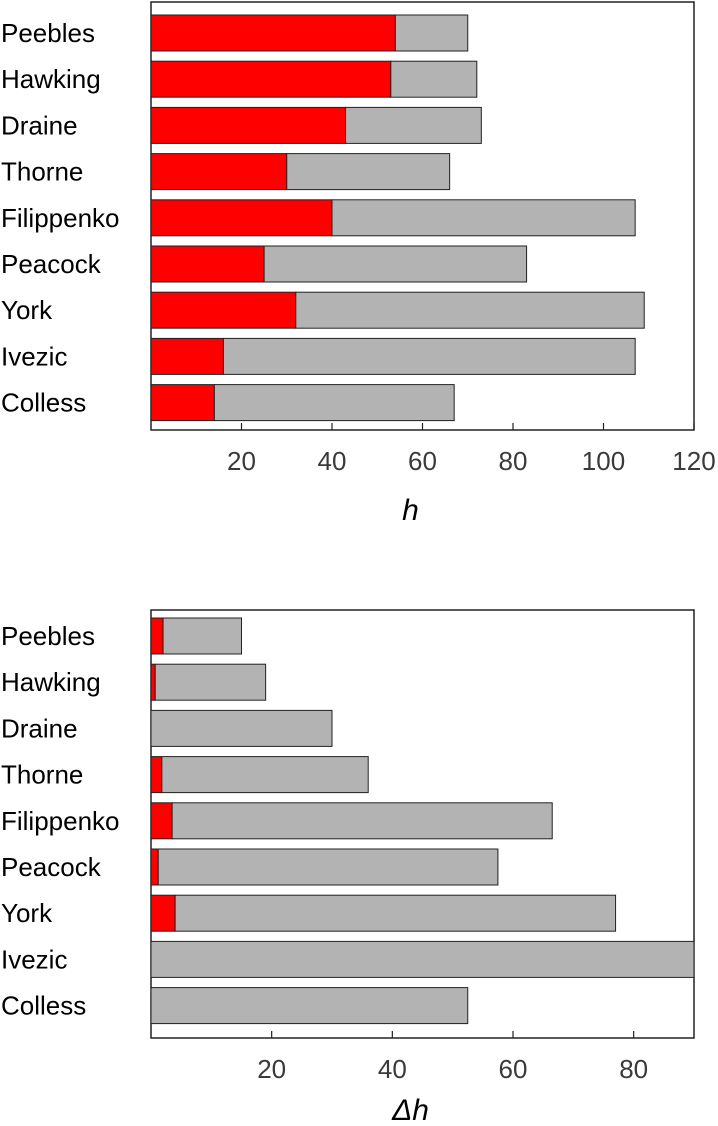 This screenshot has width=718, height=1126. What do you see at coordinates (693, 461) in the screenshot?
I see `x-tick-label-120: 120` at bounding box center [693, 461].